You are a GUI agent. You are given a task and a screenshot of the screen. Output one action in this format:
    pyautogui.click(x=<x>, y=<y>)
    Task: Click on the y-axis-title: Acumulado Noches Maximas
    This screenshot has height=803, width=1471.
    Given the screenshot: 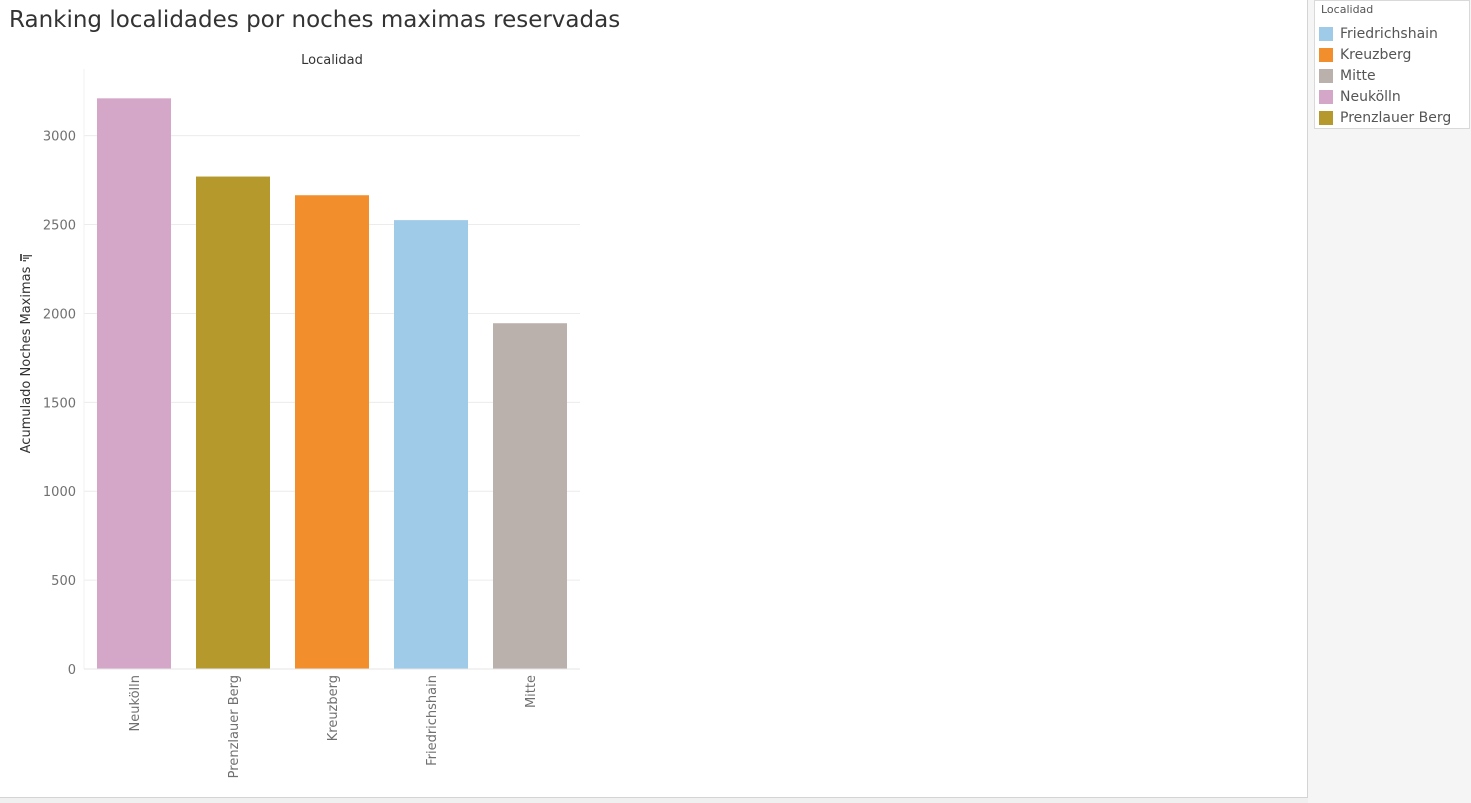 What is the action you would take?
    pyautogui.click(x=26, y=359)
    